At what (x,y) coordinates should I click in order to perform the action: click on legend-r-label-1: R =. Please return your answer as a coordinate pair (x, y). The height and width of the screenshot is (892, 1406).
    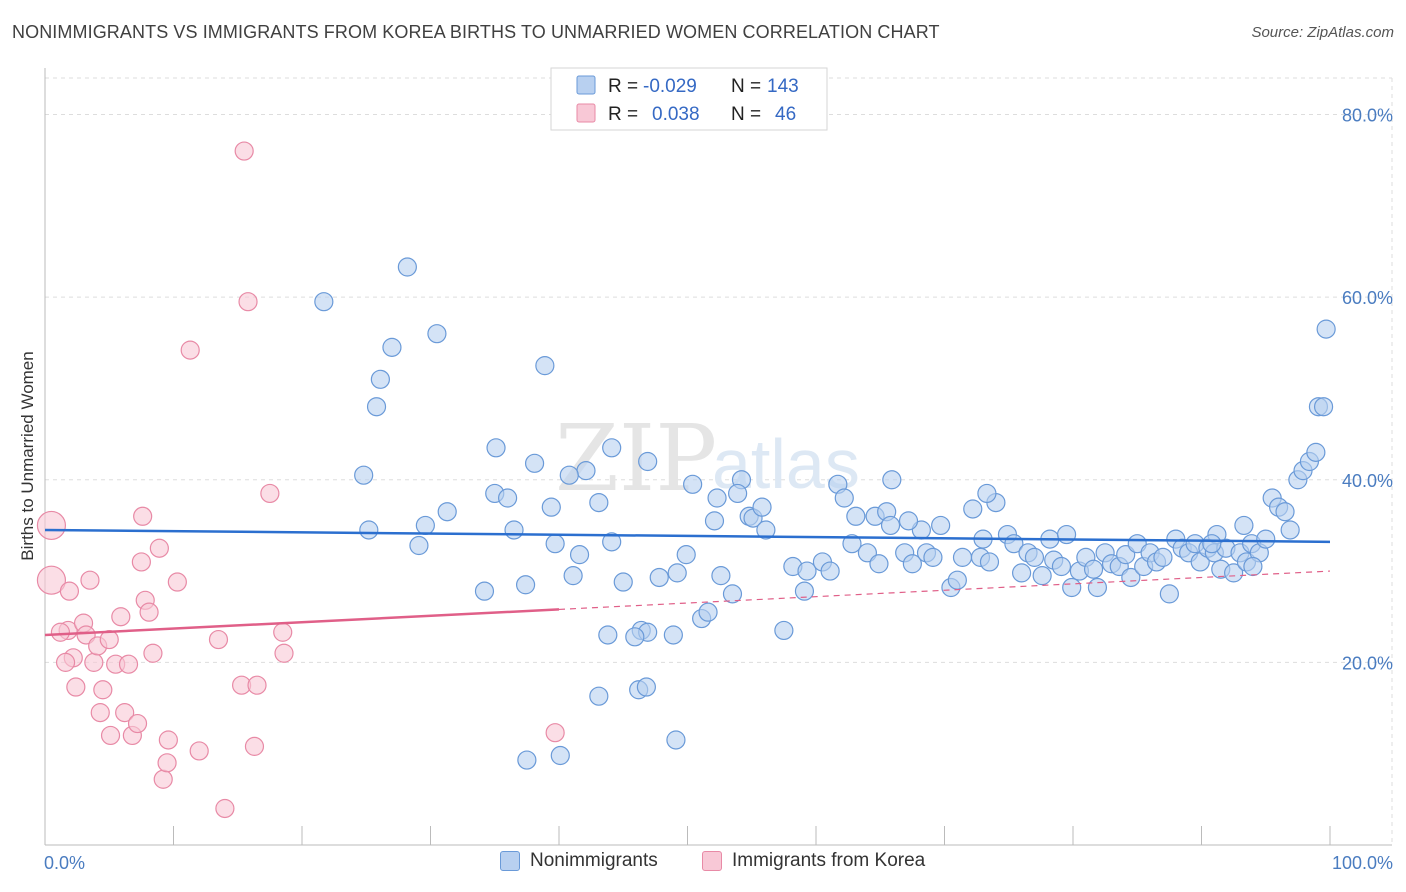
    Looking at the image, I should click on (623, 86).